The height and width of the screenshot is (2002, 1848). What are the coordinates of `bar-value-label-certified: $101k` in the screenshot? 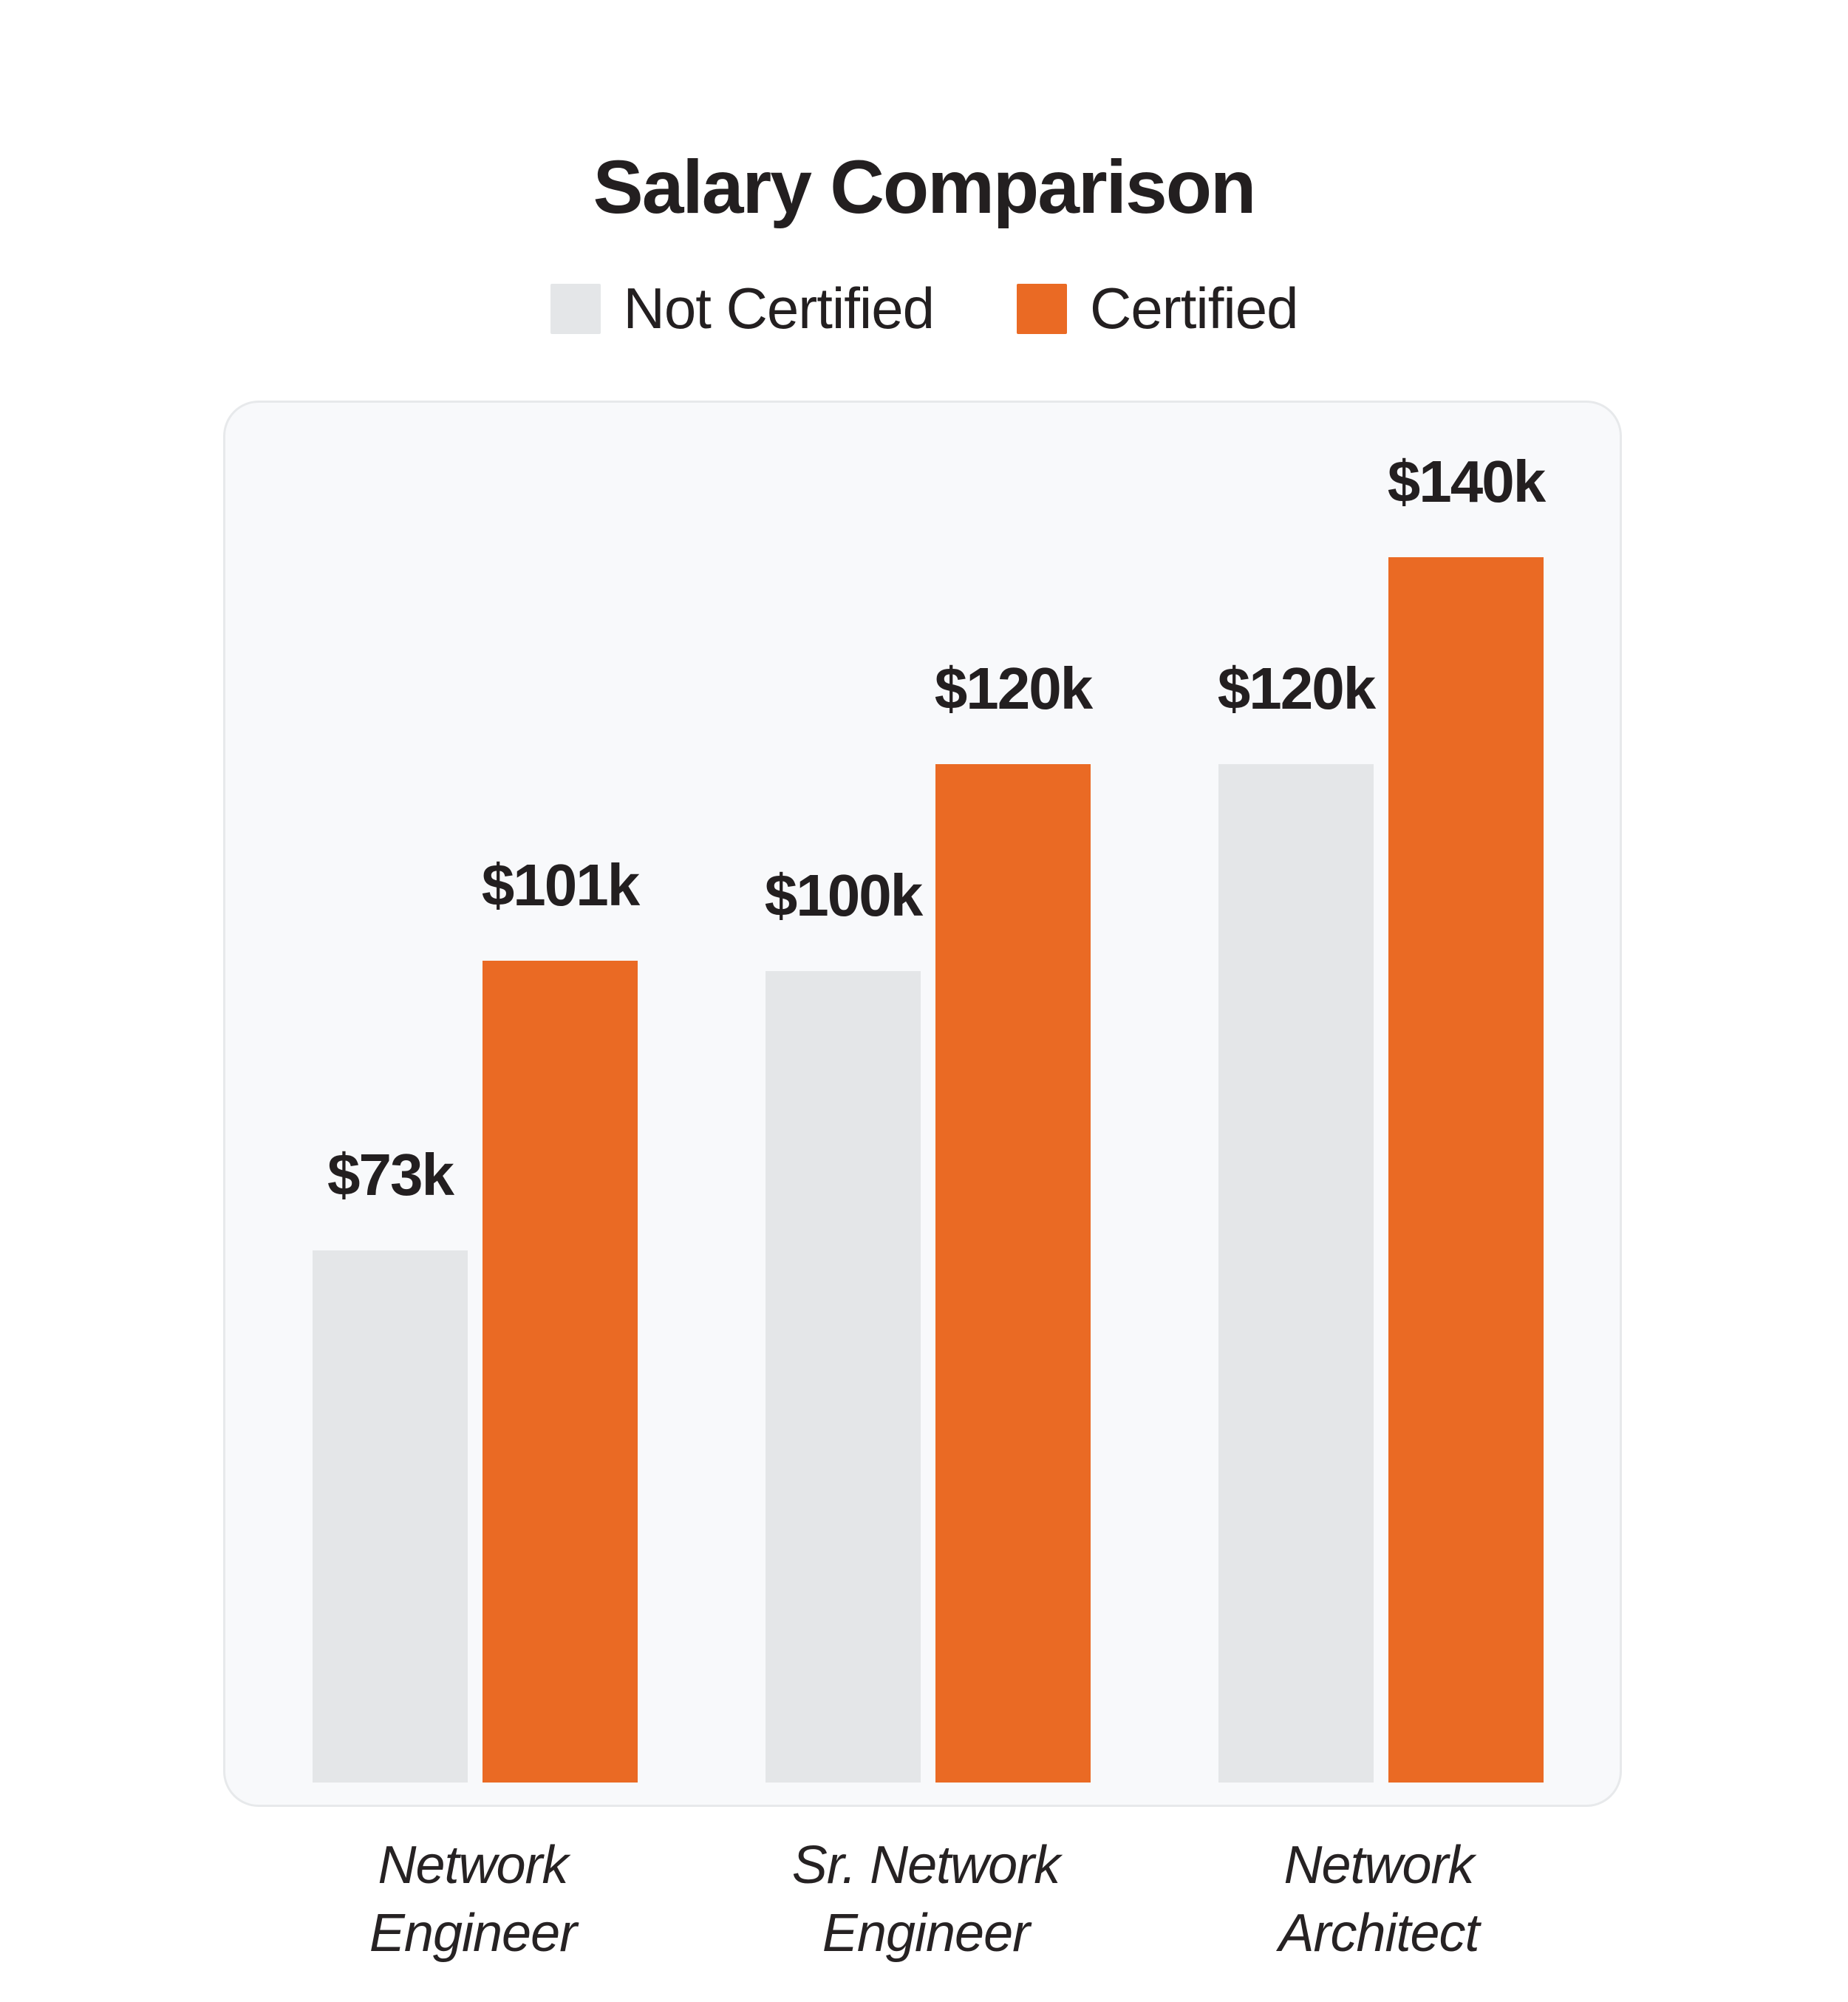 It's located at (560, 885).